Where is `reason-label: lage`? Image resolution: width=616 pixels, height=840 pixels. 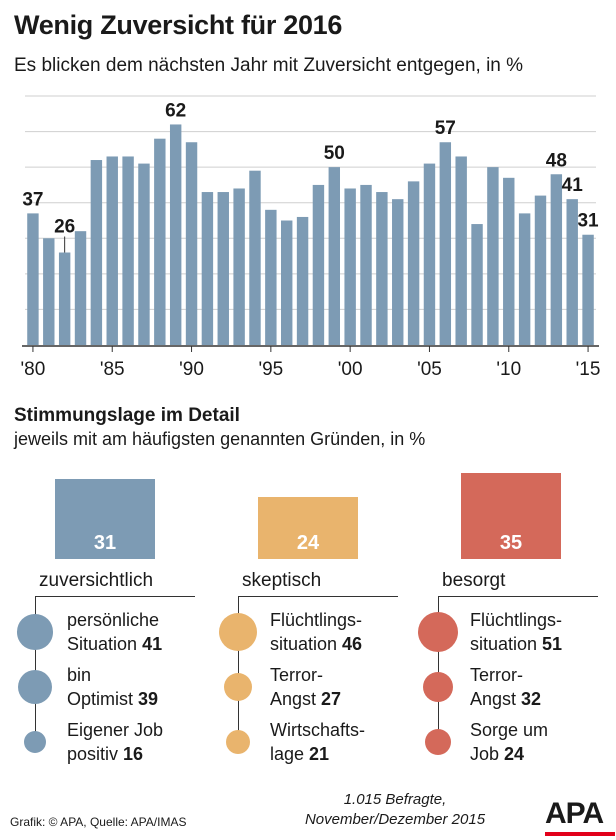
reason-label: lage is located at coordinates (290, 754).